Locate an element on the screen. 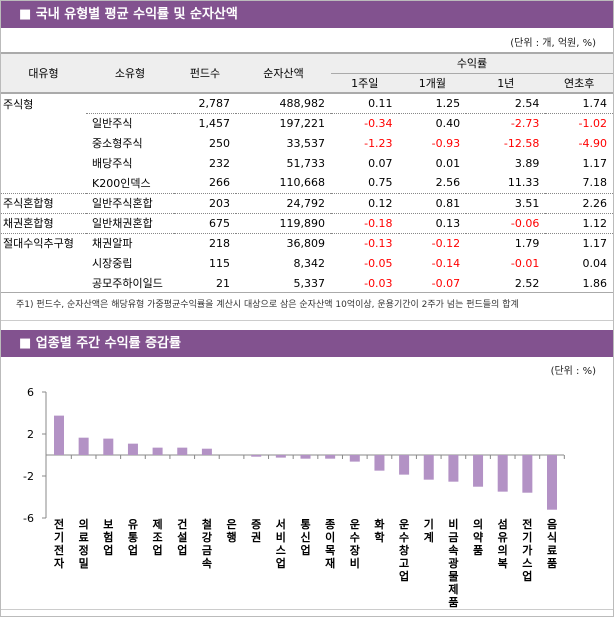 The height and width of the screenshot is (617, 614). bar-종이목재 is located at coordinates (330, 457).